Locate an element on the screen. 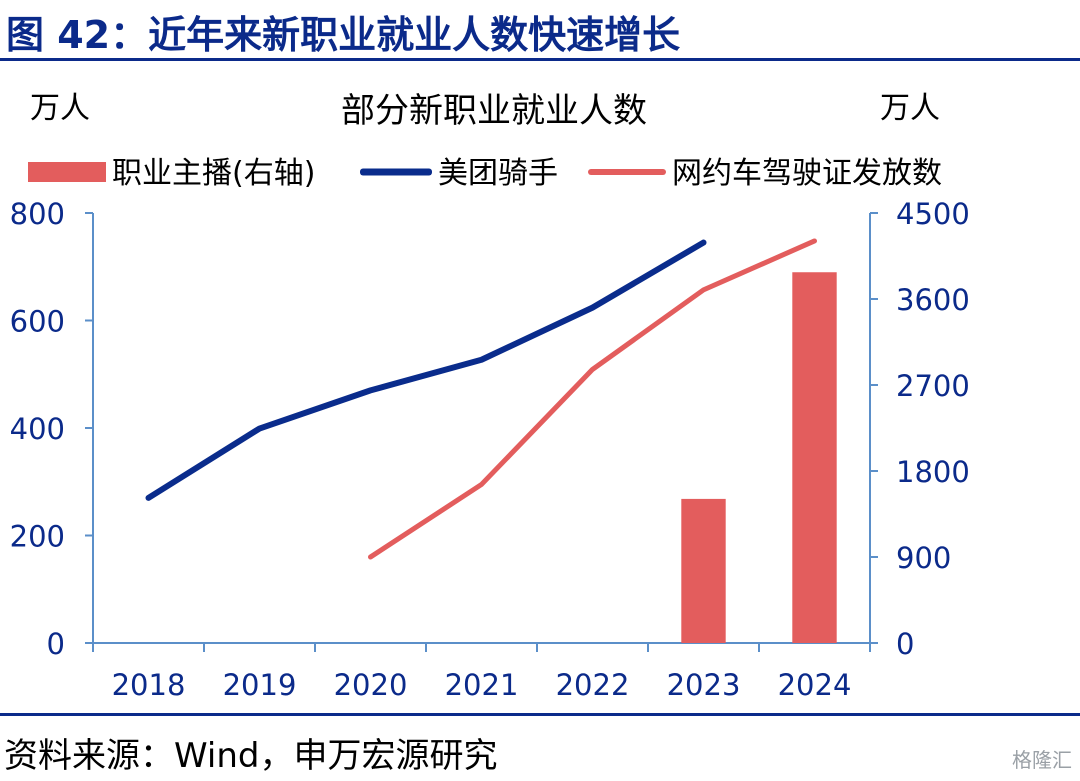 Image resolution: width=1080 pixels, height=781 pixels. source-note: 资料来源：Wind，申万宏源研究 is located at coordinates (251, 756).